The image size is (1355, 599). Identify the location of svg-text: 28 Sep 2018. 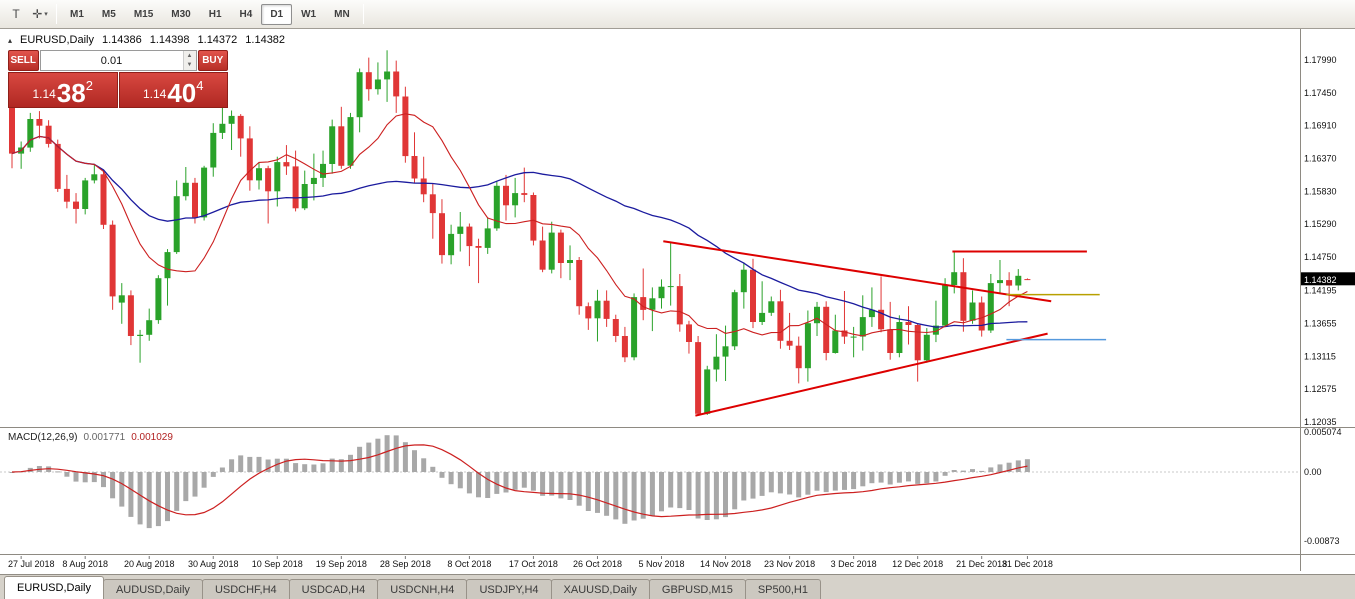
(405, 564).